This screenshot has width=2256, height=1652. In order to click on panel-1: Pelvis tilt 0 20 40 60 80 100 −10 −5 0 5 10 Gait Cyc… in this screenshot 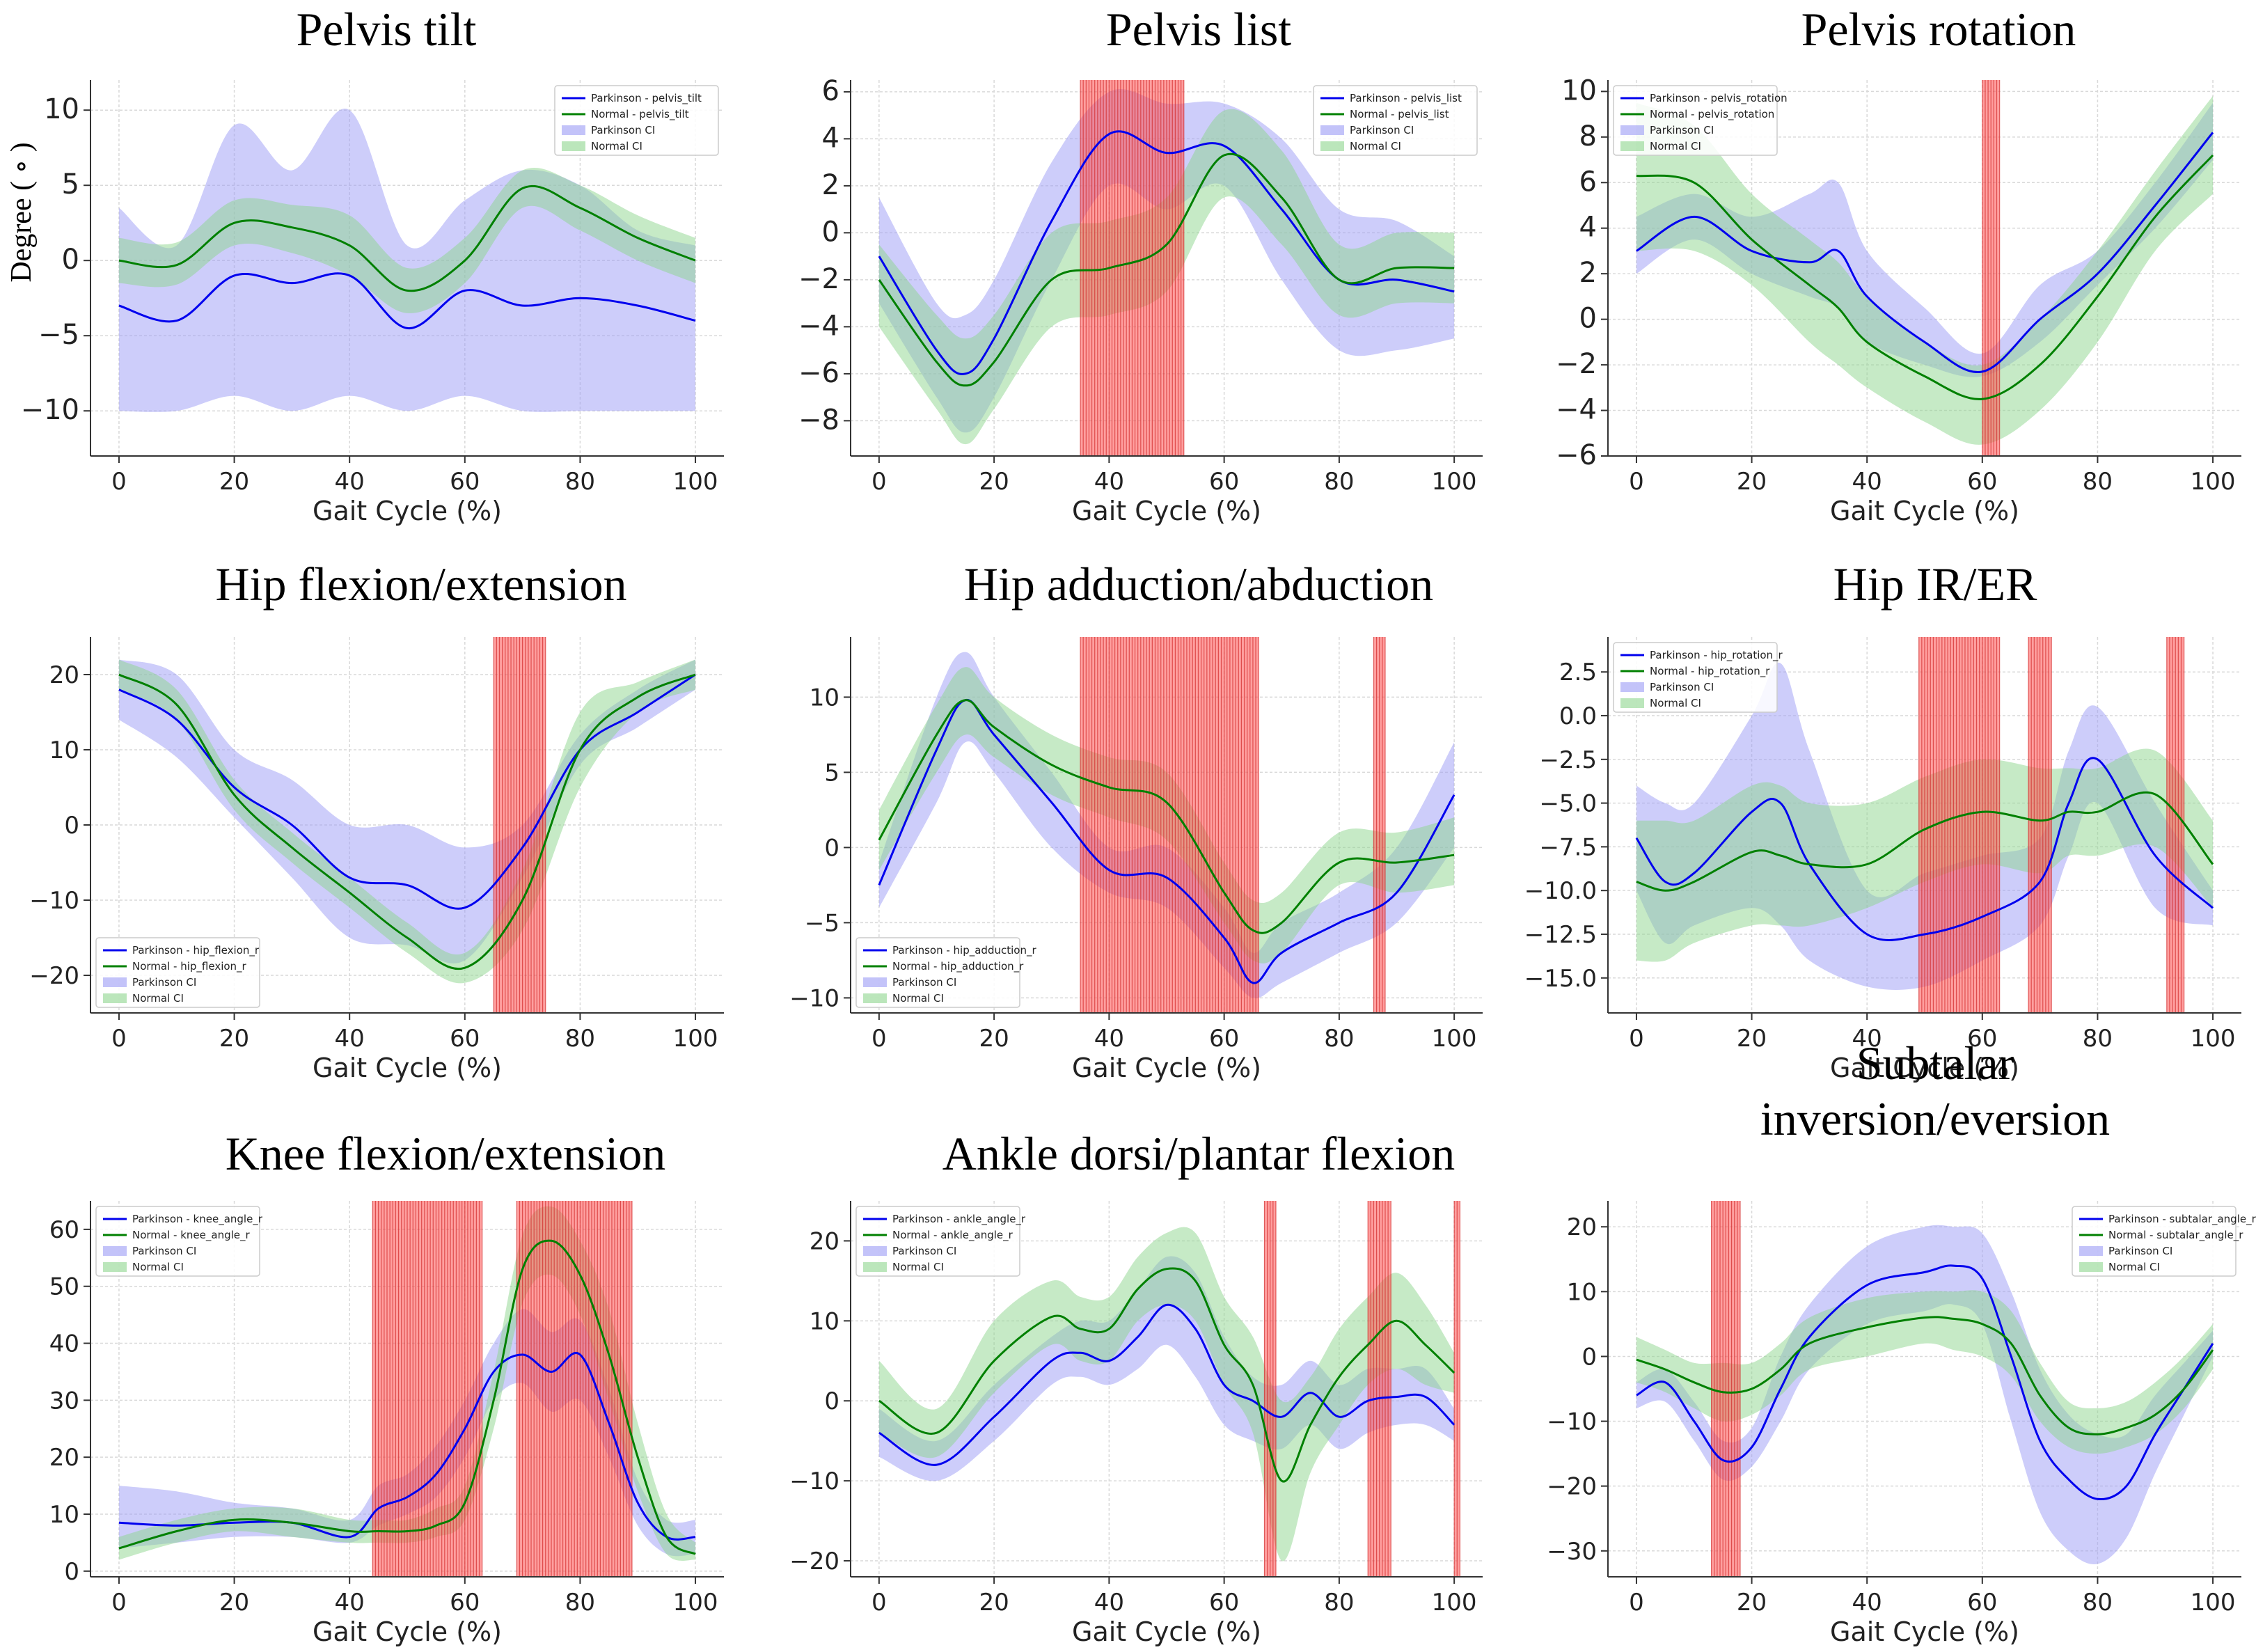, I will do `click(365, 264)`.